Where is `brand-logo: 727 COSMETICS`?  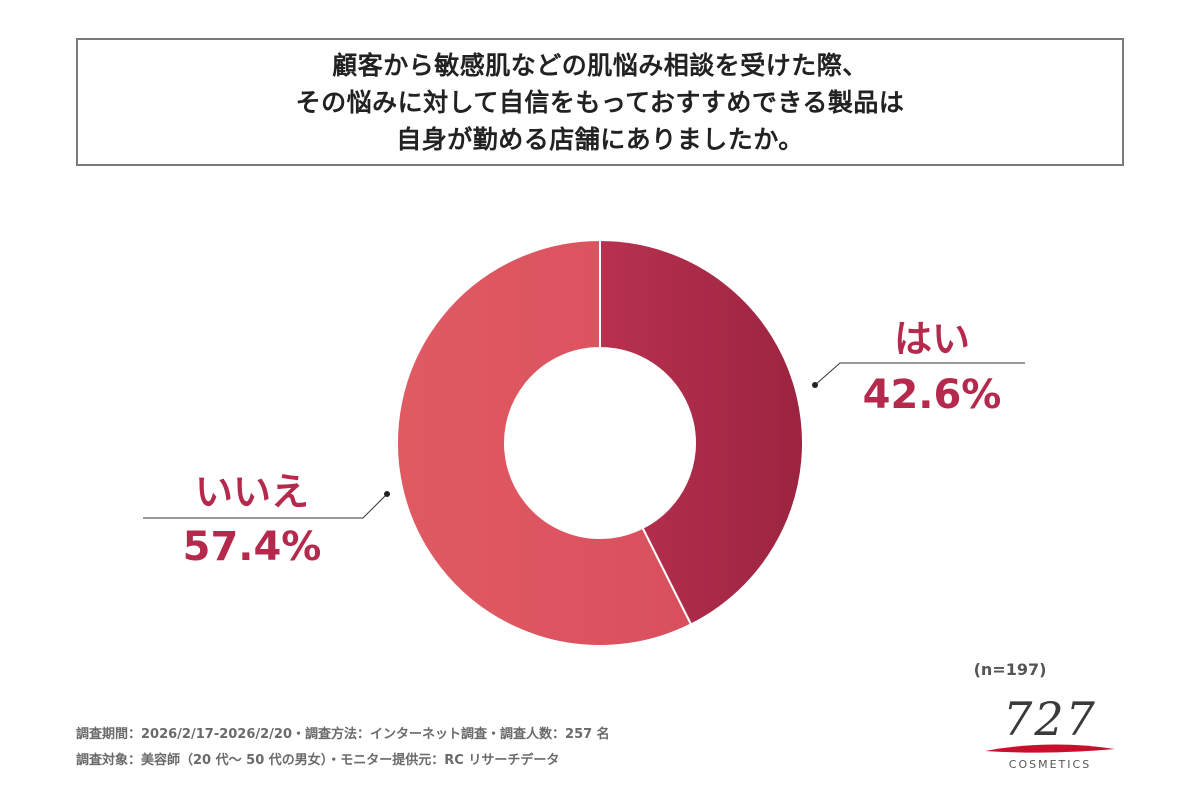
brand-logo: 727 COSMETICS is located at coordinates (1050, 736).